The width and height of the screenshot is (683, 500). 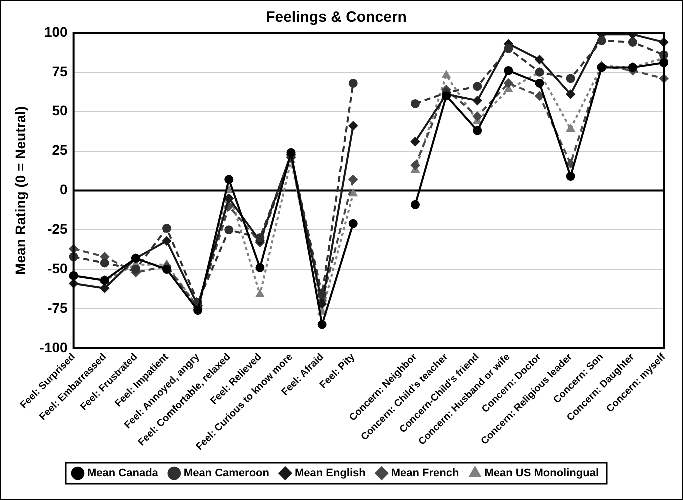 I want to click on legend-label: Mean French, so click(x=425, y=474).